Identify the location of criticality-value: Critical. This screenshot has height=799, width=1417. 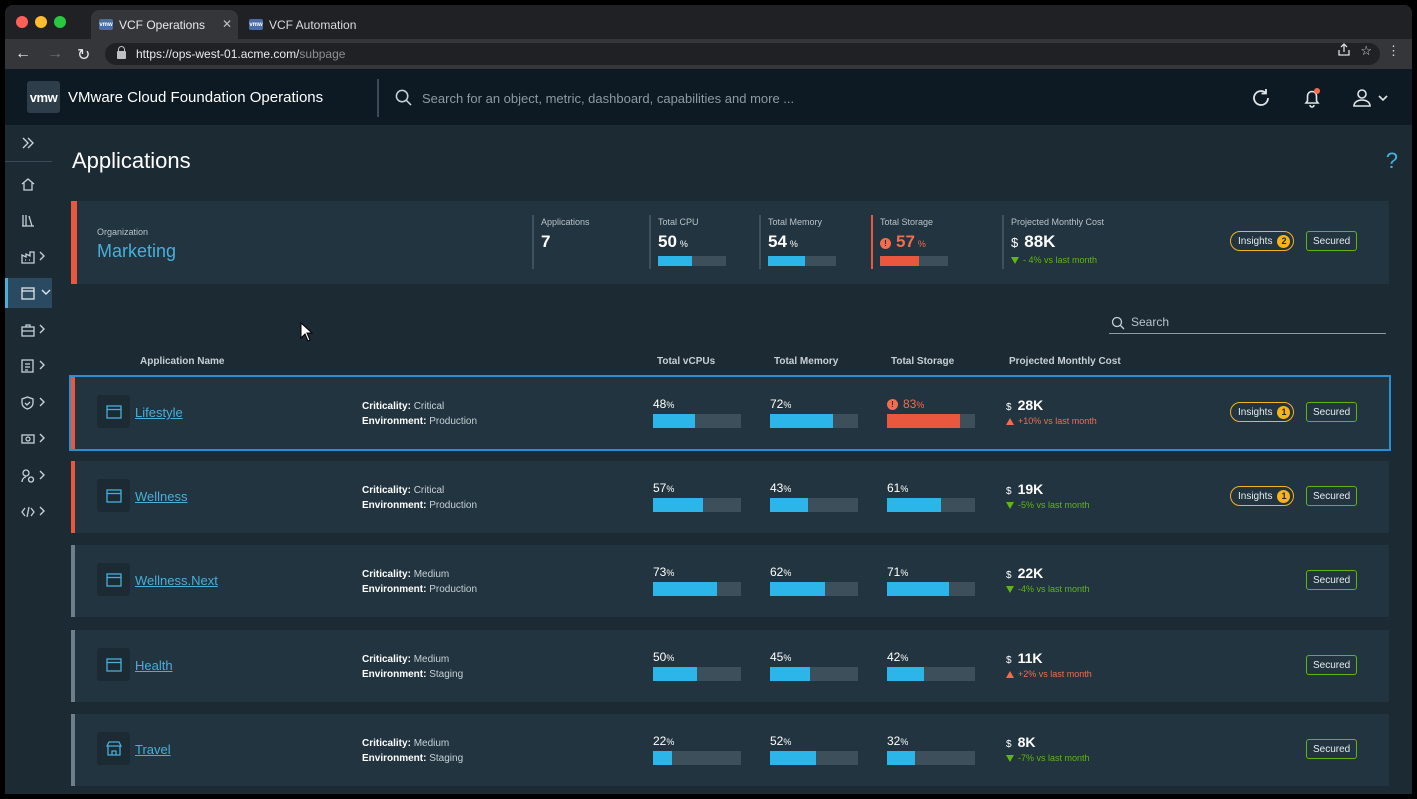
(429, 490).